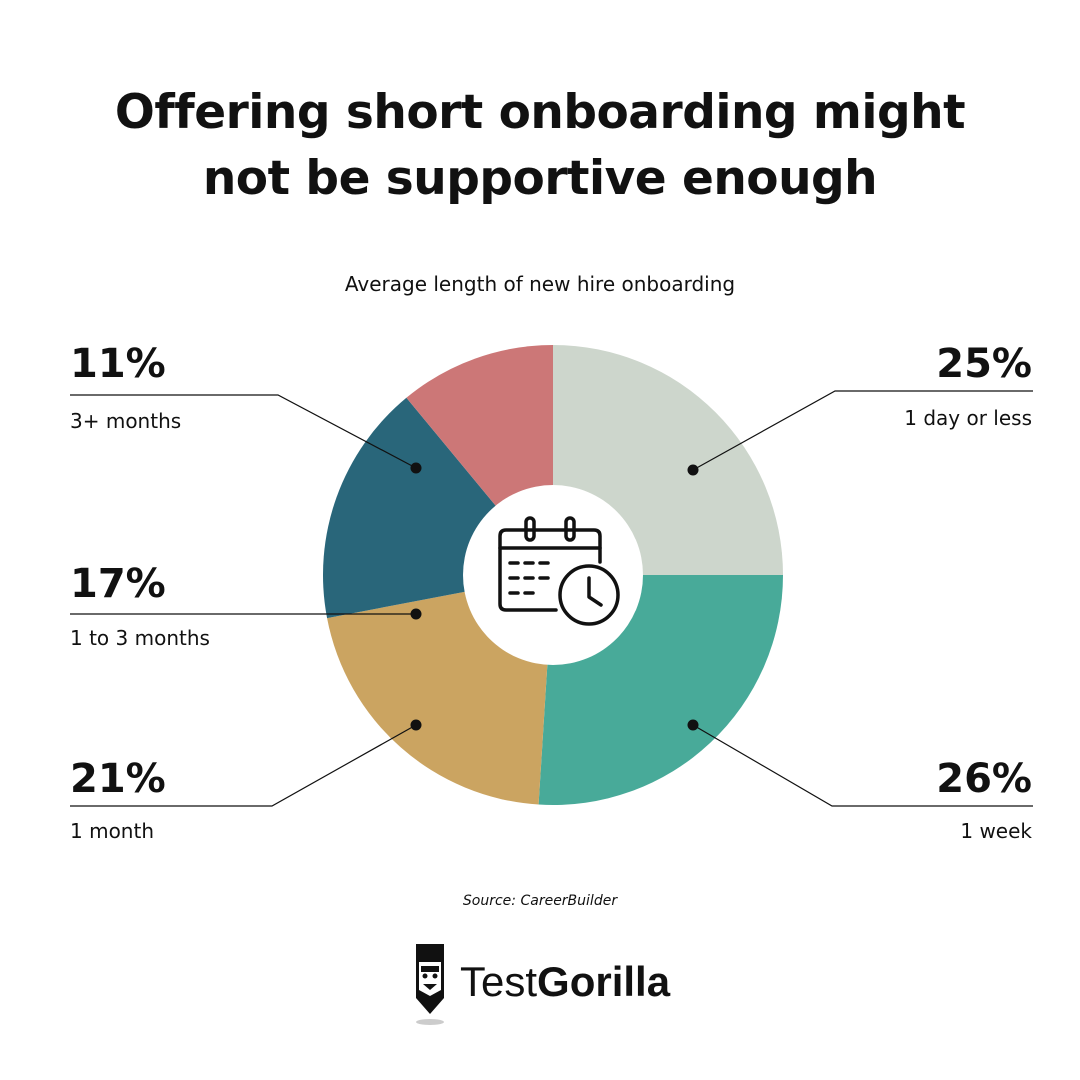 Image resolution: width=1080 pixels, height=1080 pixels. I want to click on brand-name: TestGorilla, so click(565, 982).